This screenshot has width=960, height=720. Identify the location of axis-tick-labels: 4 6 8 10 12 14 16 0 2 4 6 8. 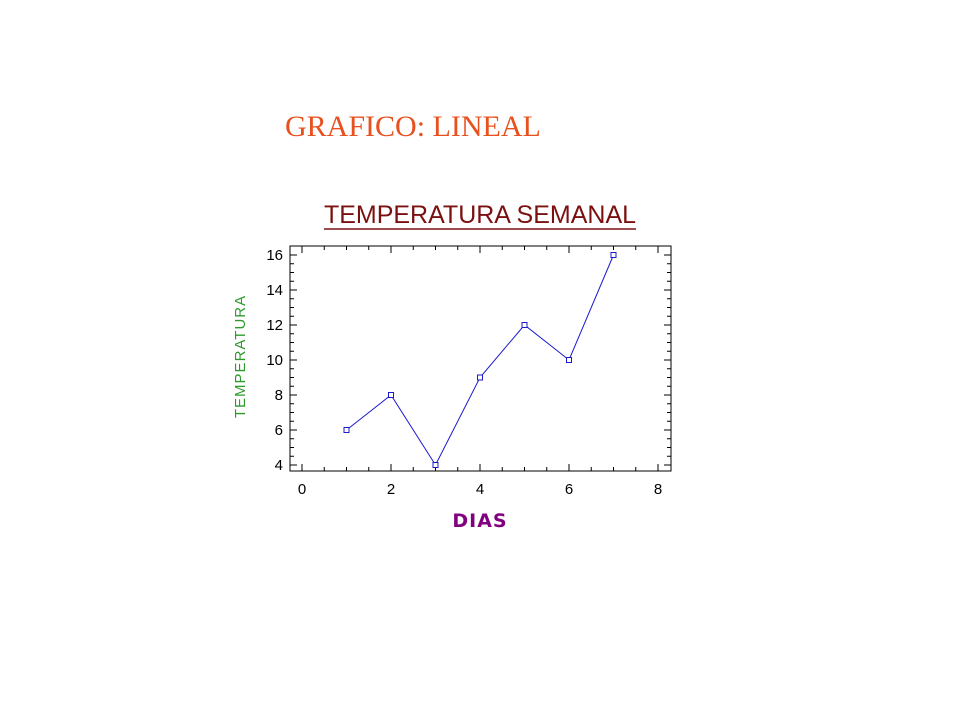
(464, 372).